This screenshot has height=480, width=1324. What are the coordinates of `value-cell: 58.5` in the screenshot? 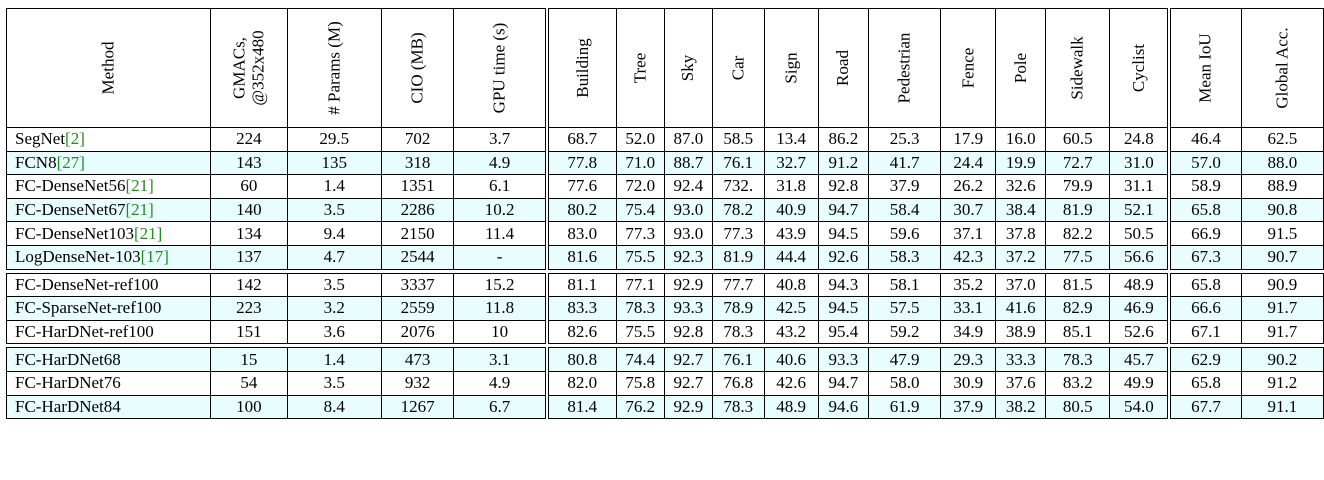 It's located at (738, 139).